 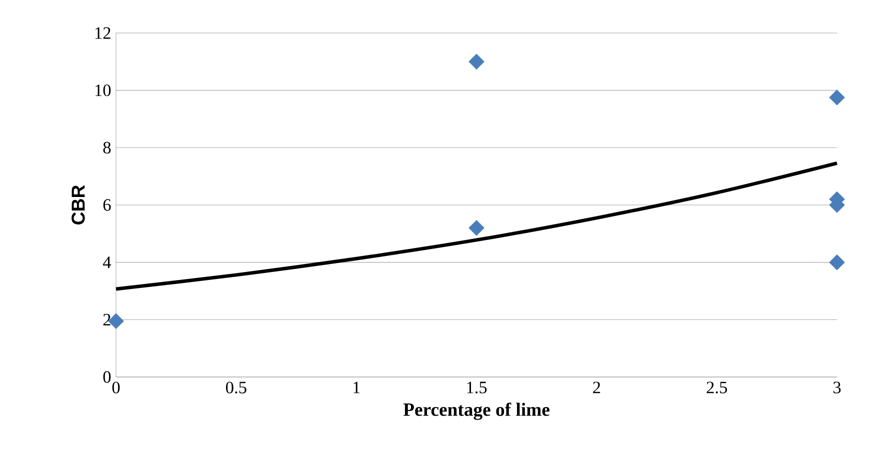 What do you see at coordinates (78, 204) in the screenshot?
I see `y-axis-title: CBR` at bounding box center [78, 204].